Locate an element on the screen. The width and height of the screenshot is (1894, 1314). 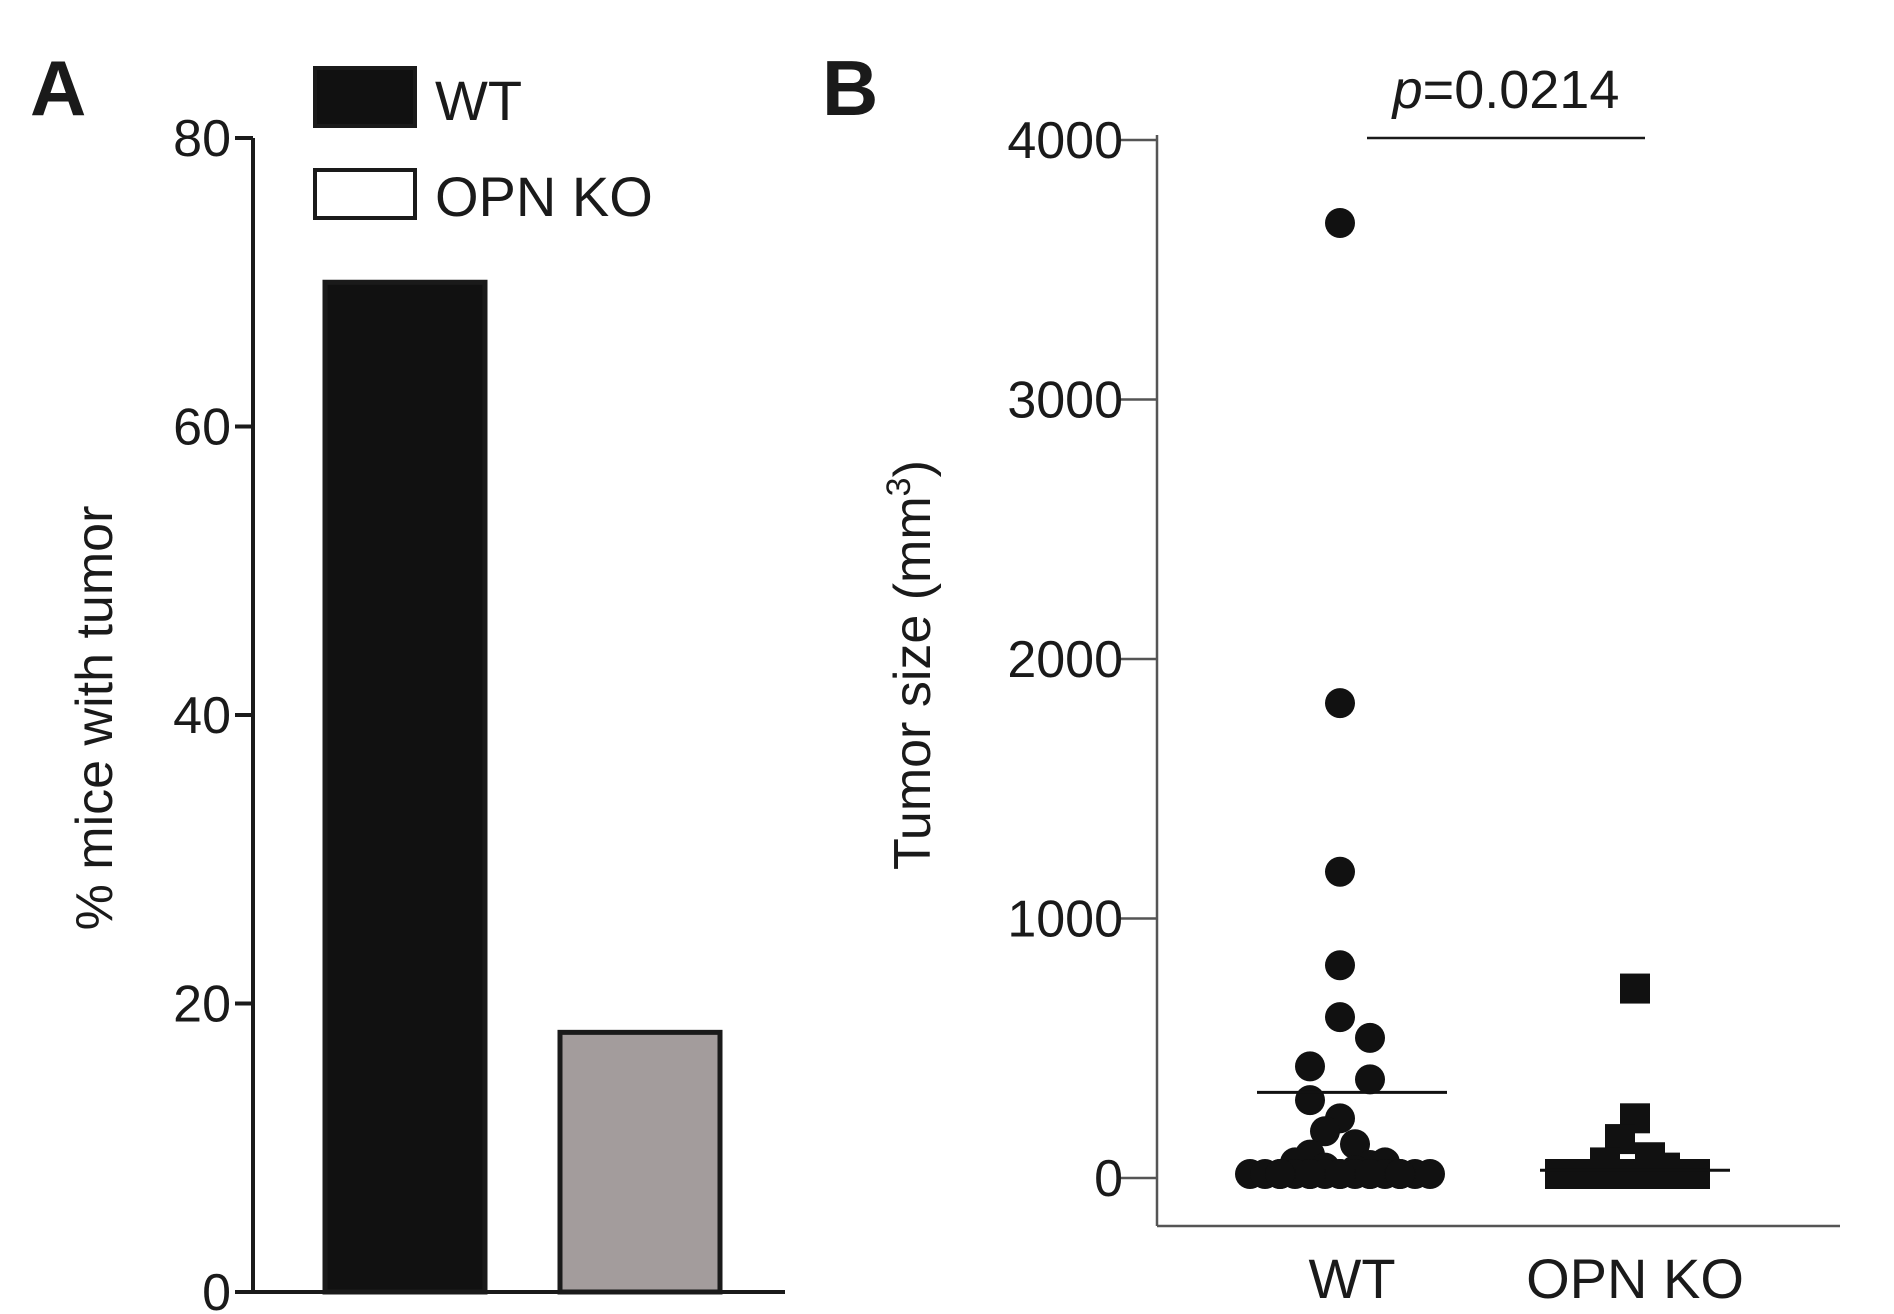
y-axis-title: % mice with tumor is located at coordinates (95, 718).